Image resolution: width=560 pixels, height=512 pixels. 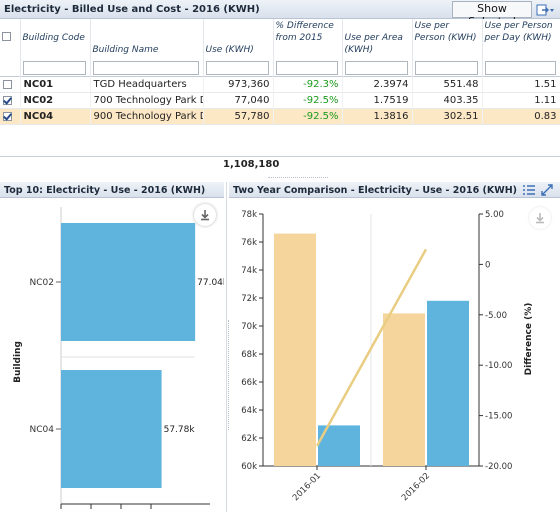 I want to click on y2-tick-label: -20.00, so click(x=498, y=467).